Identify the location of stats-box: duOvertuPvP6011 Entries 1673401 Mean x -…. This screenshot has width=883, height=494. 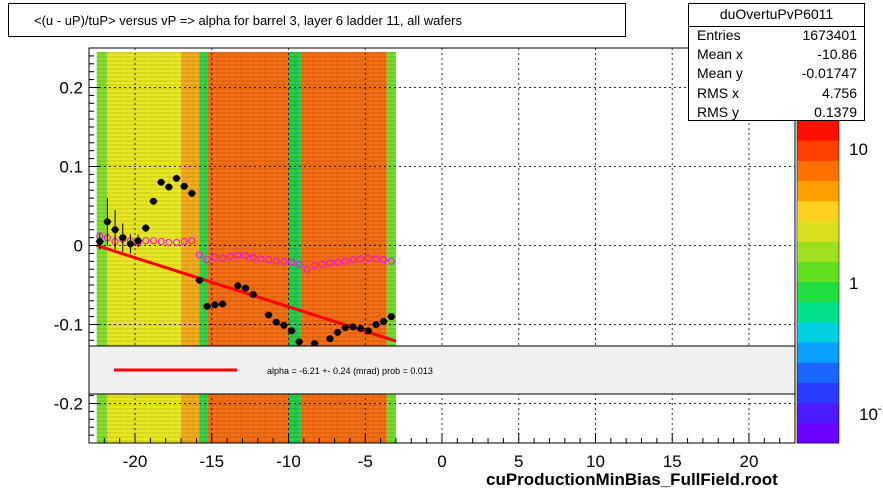
(776, 62).